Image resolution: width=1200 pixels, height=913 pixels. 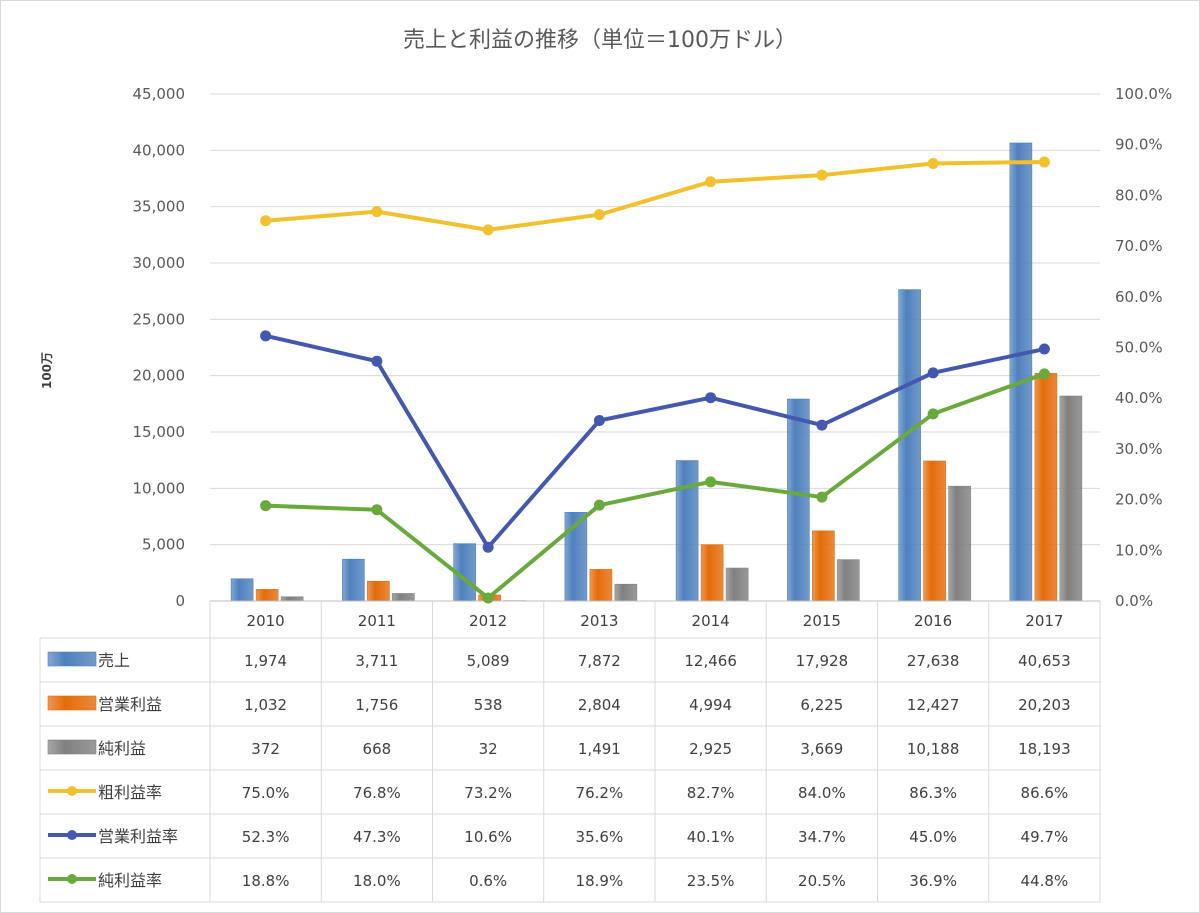 What do you see at coordinates (710, 705) in the screenshot?
I see `table-cell: 4,994` at bounding box center [710, 705].